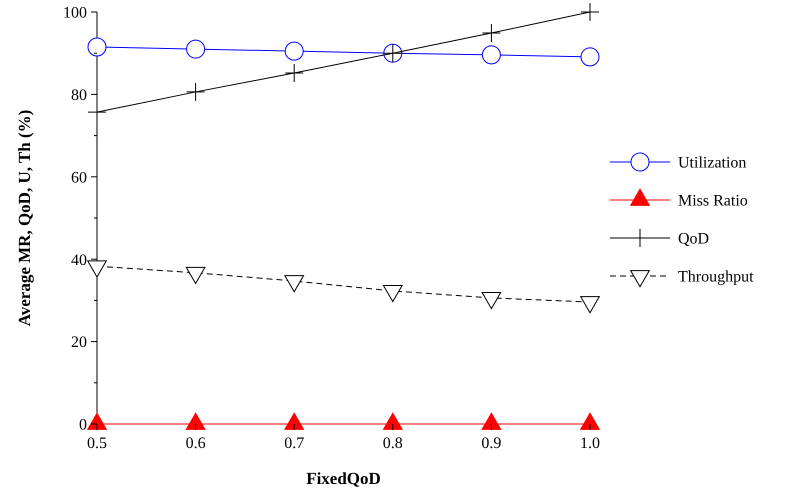  What do you see at coordinates (712, 163) in the screenshot?
I see `legend-label: Utilization` at bounding box center [712, 163].